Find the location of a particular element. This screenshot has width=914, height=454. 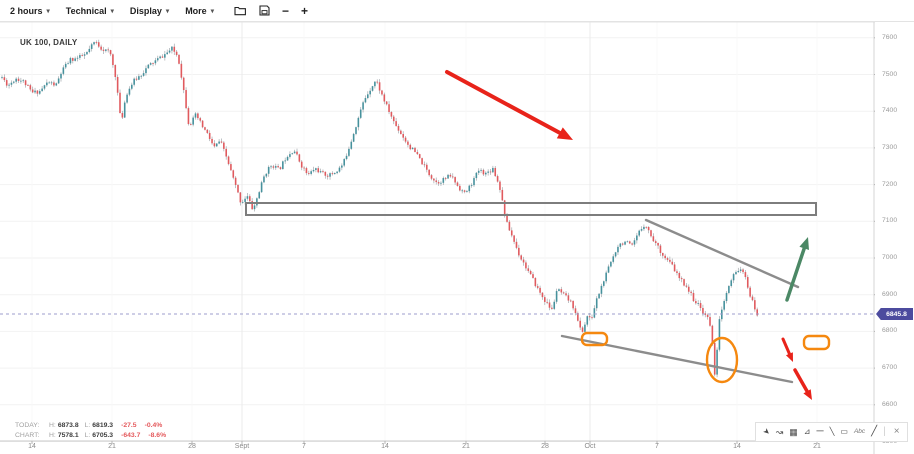

today-change-percent: -0.4% is located at coordinates (153, 425).